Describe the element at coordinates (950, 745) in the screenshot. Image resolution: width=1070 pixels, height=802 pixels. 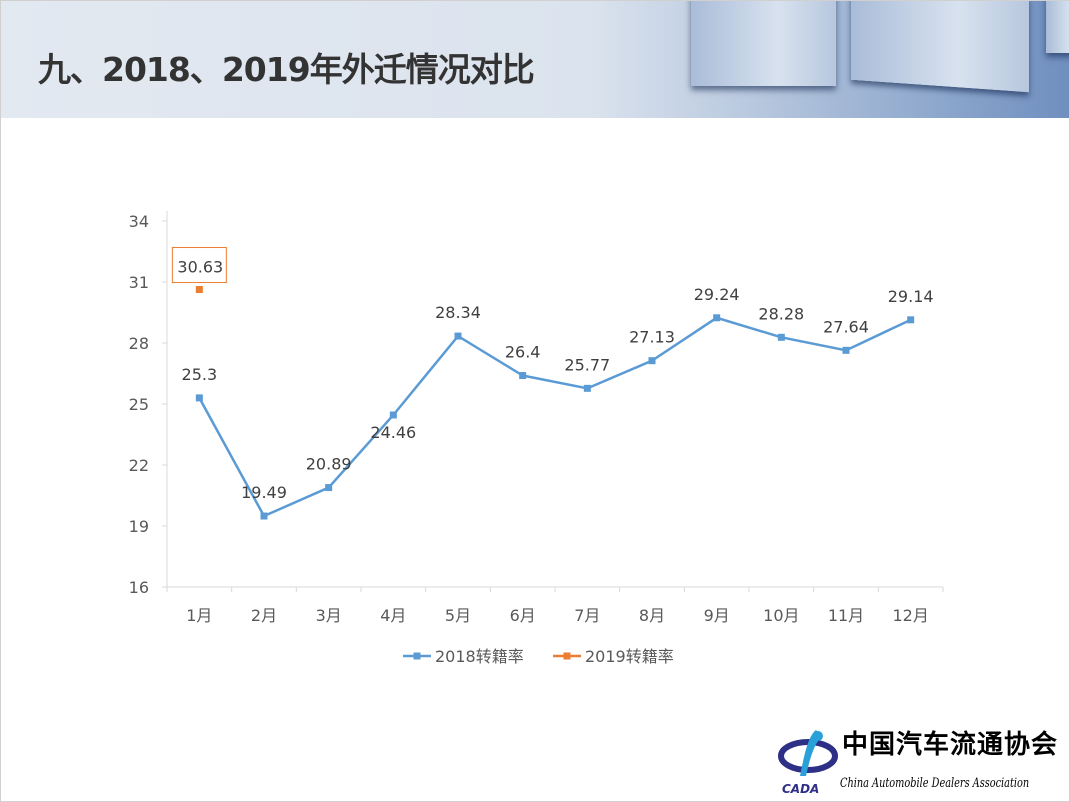
I see `logo-name-cn: 中国汽车流通协会` at that location.